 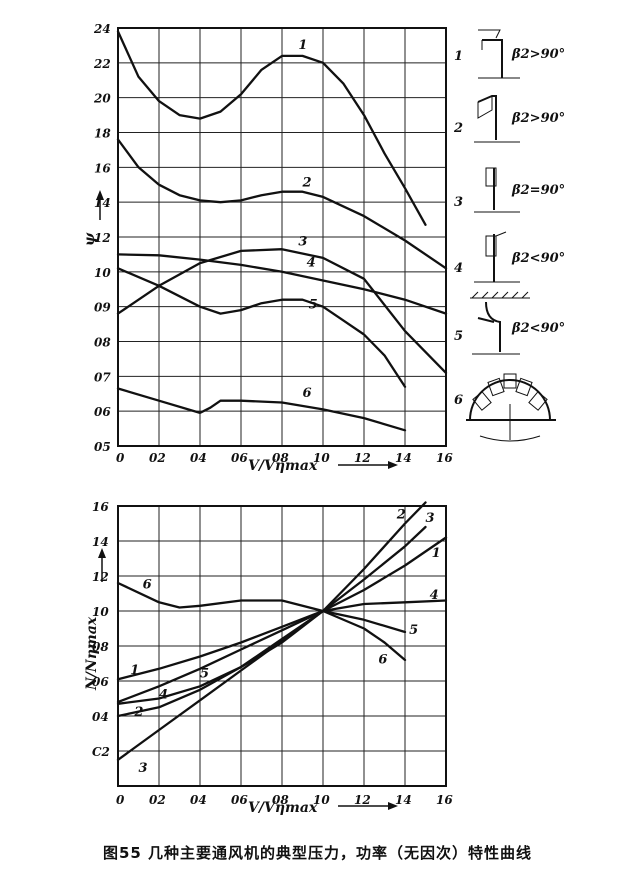 What do you see at coordinates (102, 64) in the screenshot?
I see `y-tick-label: 22` at bounding box center [102, 64].